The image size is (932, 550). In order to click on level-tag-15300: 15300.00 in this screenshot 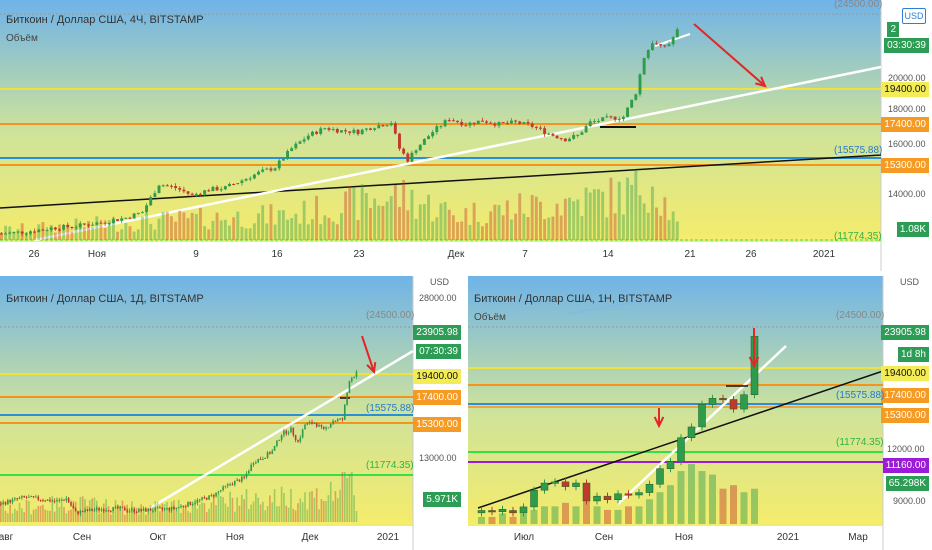, I will do `click(905, 165)`.